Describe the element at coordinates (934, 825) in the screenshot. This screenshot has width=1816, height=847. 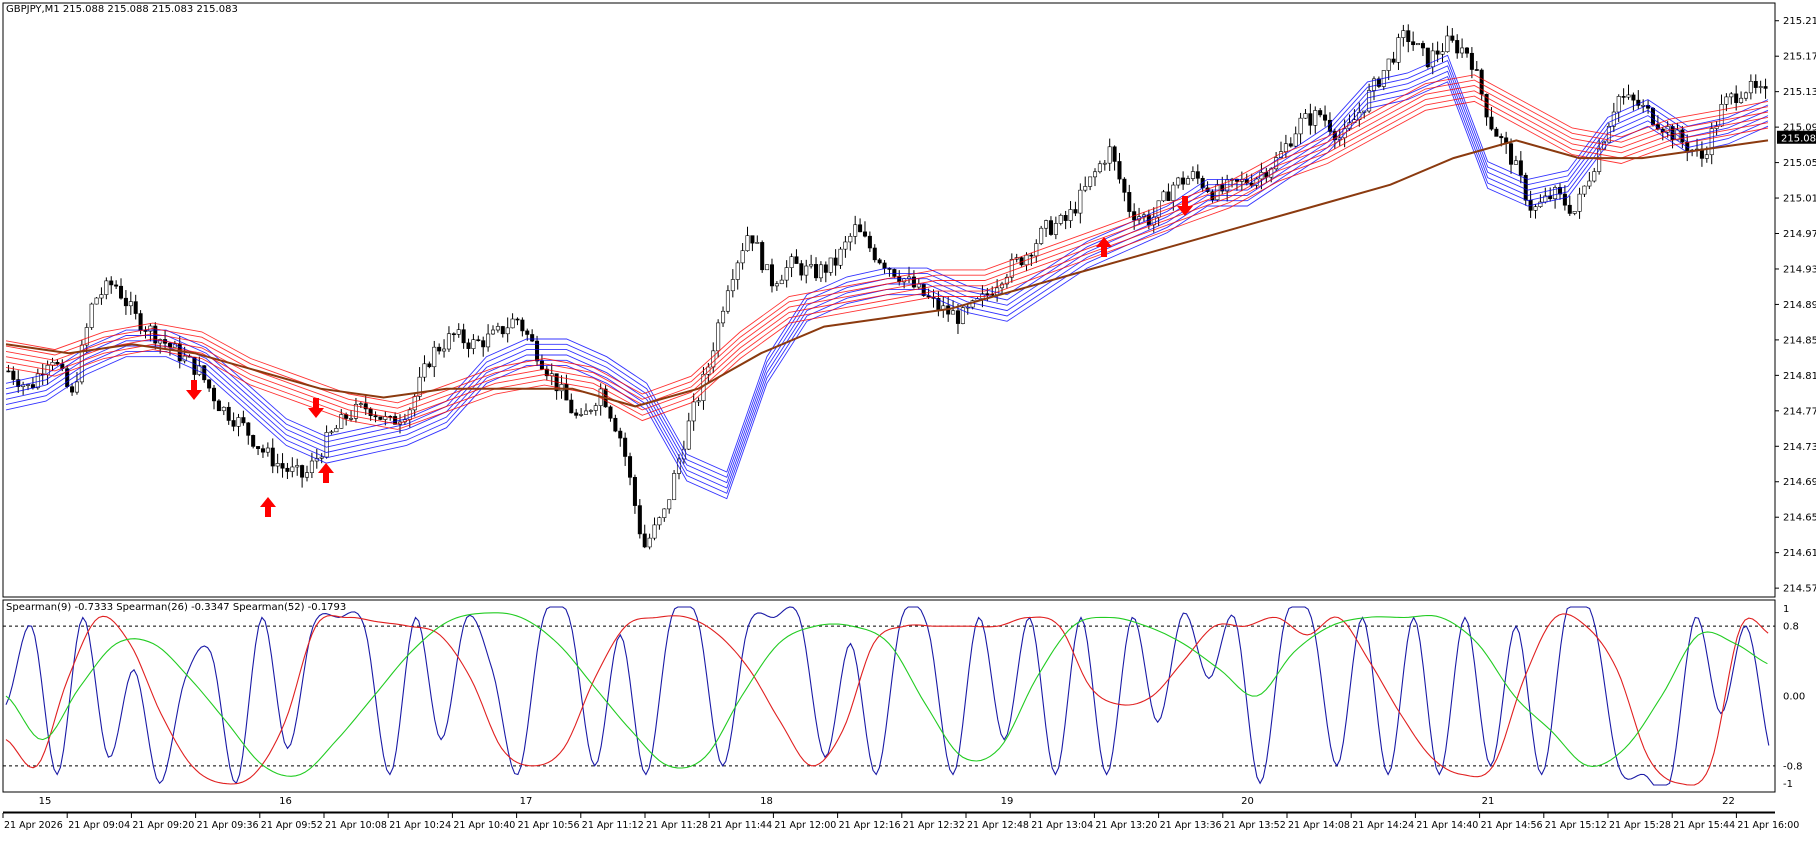
I see `time-tick-label: 21 Apr 12:32` at that location.